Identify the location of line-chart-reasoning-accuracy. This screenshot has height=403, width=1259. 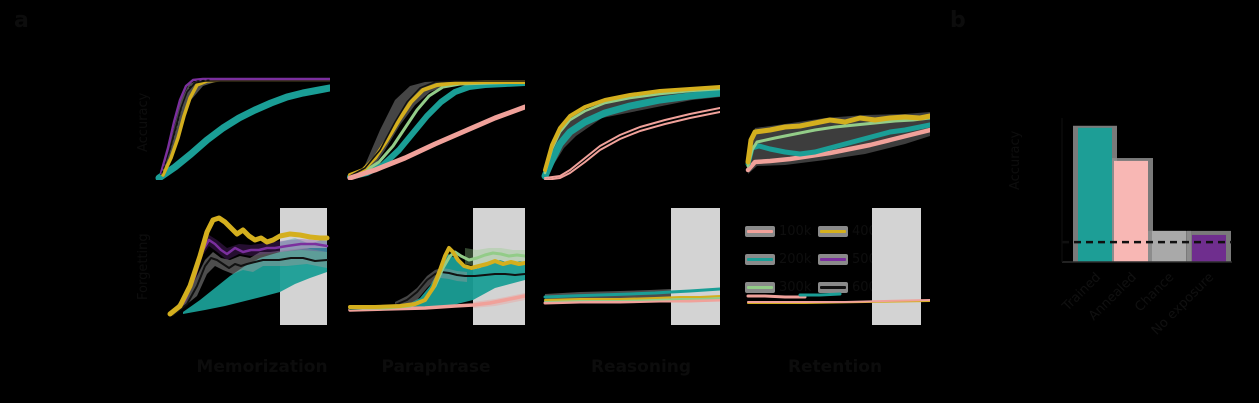
(630, 132).